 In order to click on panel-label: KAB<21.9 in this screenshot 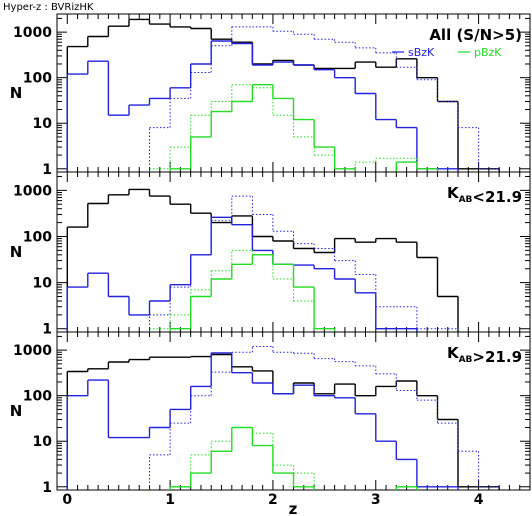, I will do `click(484, 195)`.